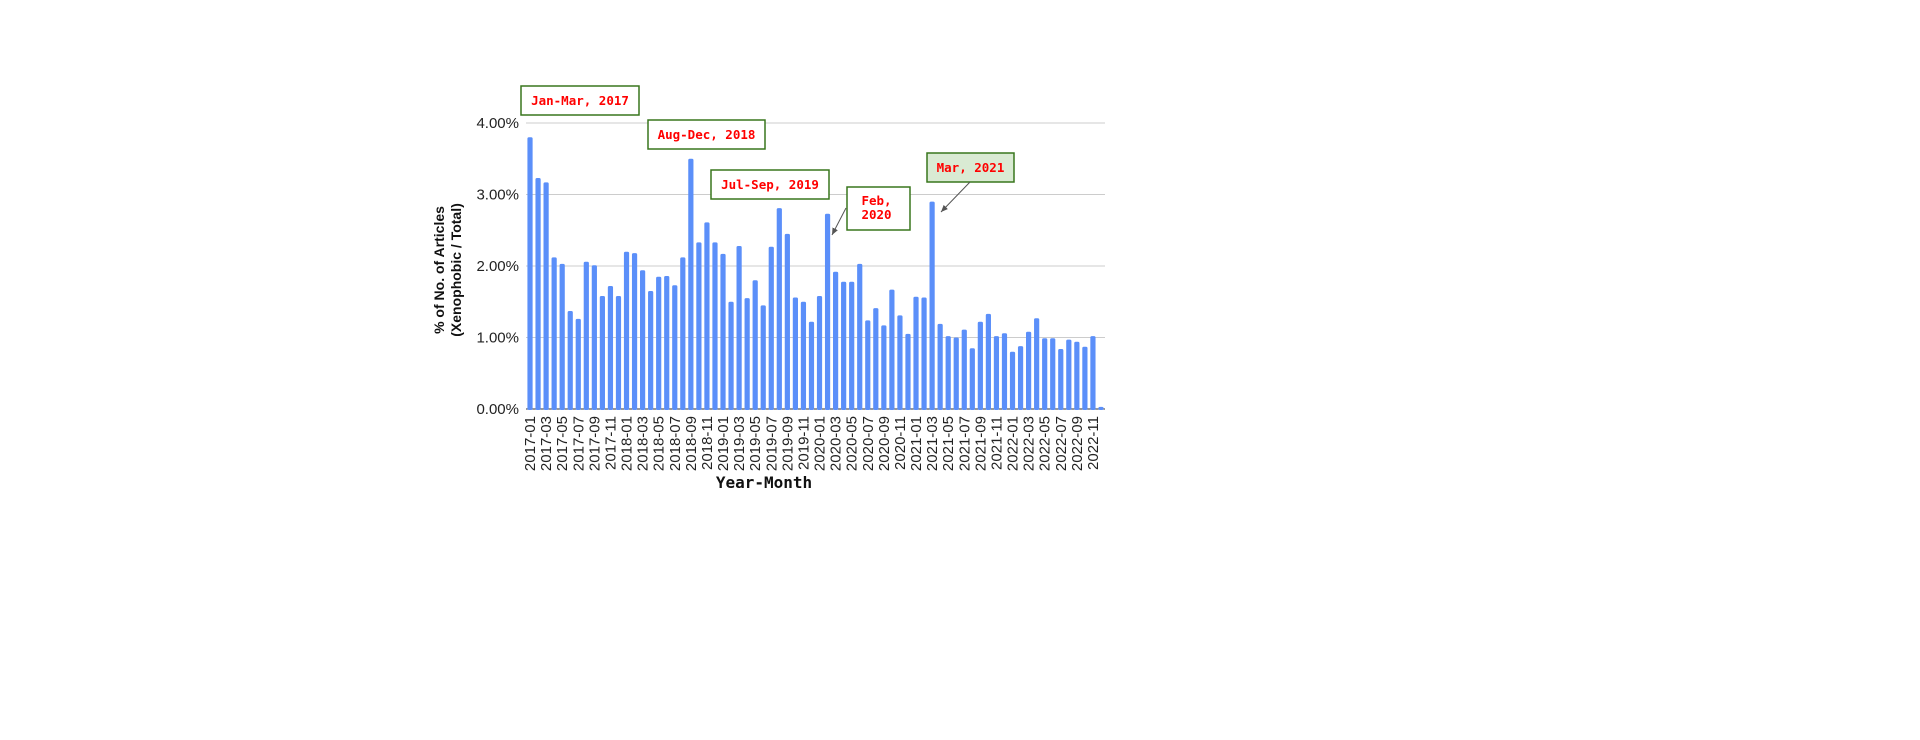 The width and height of the screenshot is (1920, 740). What do you see at coordinates (820, 443) in the screenshot?
I see `x-tick-label: 2020-01` at bounding box center [820, 443].